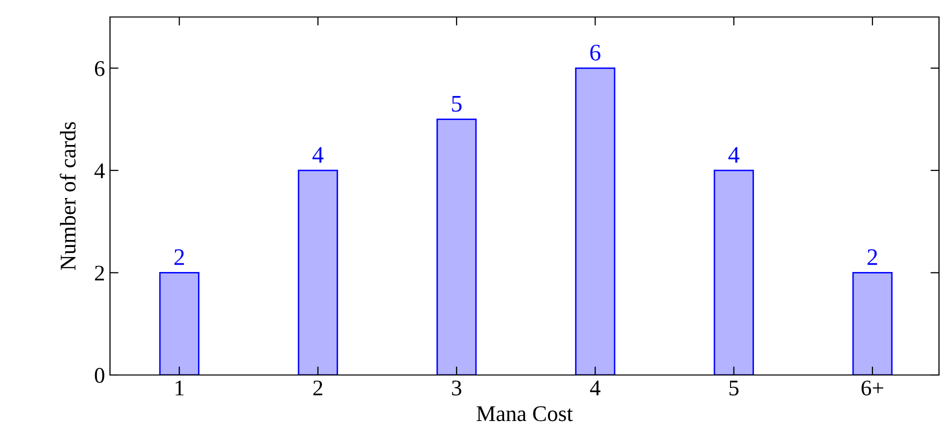 The width and height of the screenshot is (941, 447). I want to click on x-tick-label: 6+, so click(873, 388).